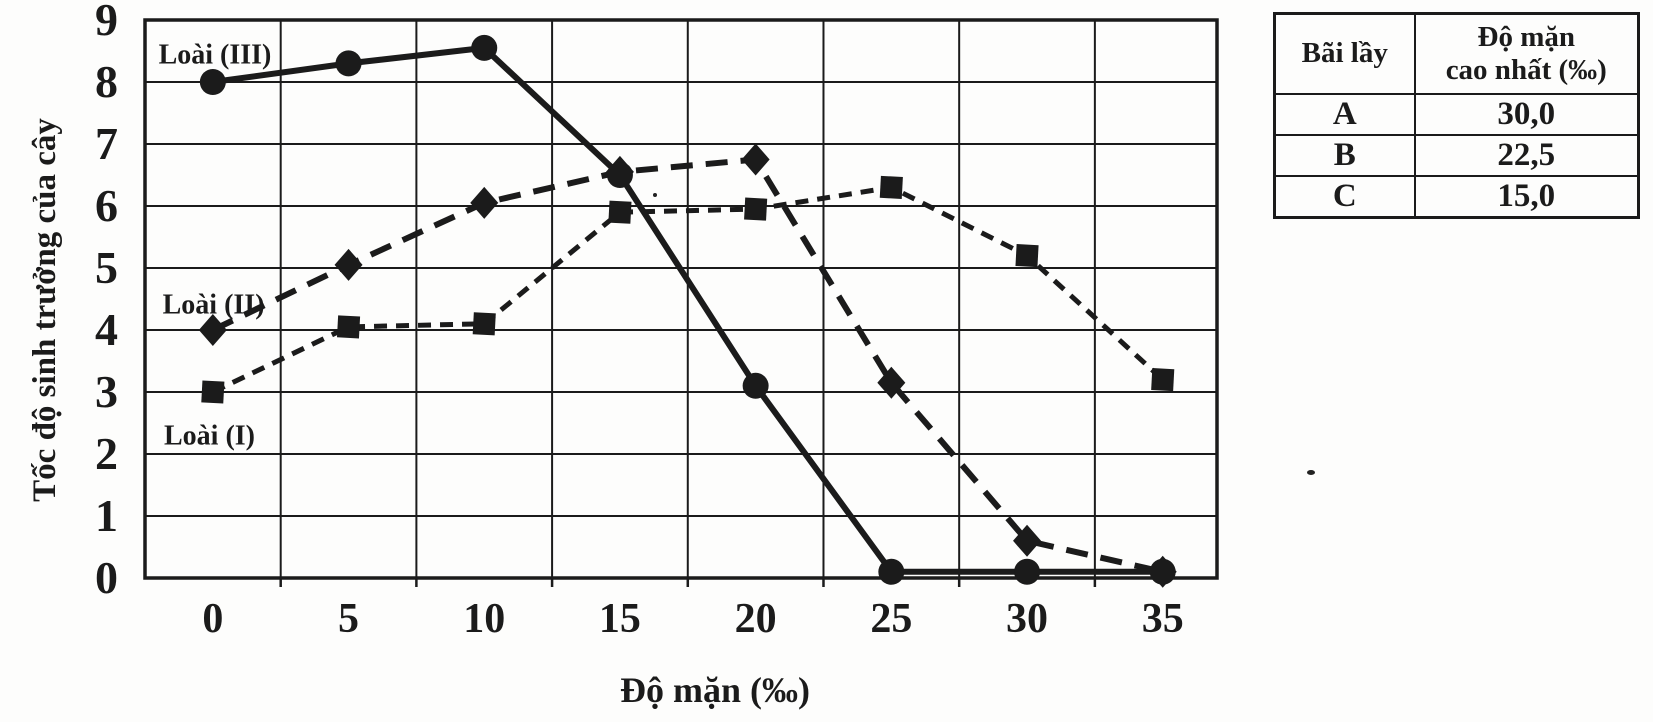  Describe the element at coordinates (106, 391) in the screenshot. I see `y-tick-label: 3` at that location.